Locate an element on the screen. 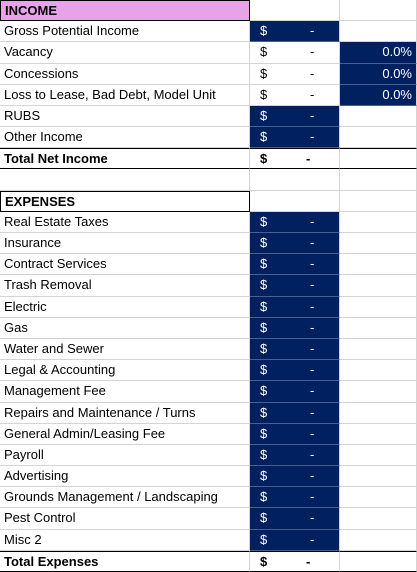 This screenshot has height=572, width=417. cell: Contract Services is located at coordinates (125, 265).